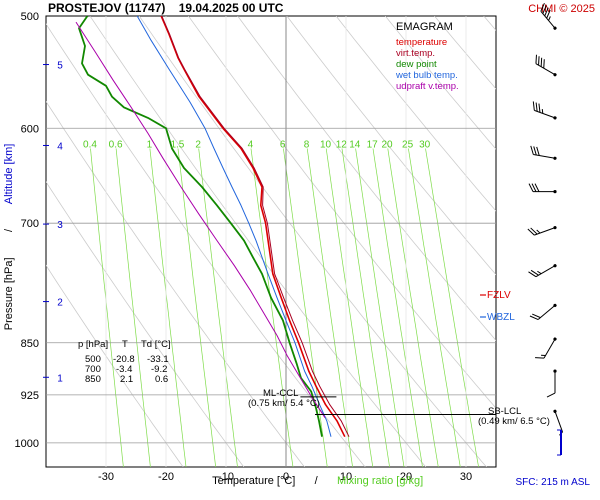 Image resolution: width=600 pixels, height=500 pixels. Describe the element at coordinates (501, 317) in the screenshot. I see `wbzl-label: WBZL` at that location.